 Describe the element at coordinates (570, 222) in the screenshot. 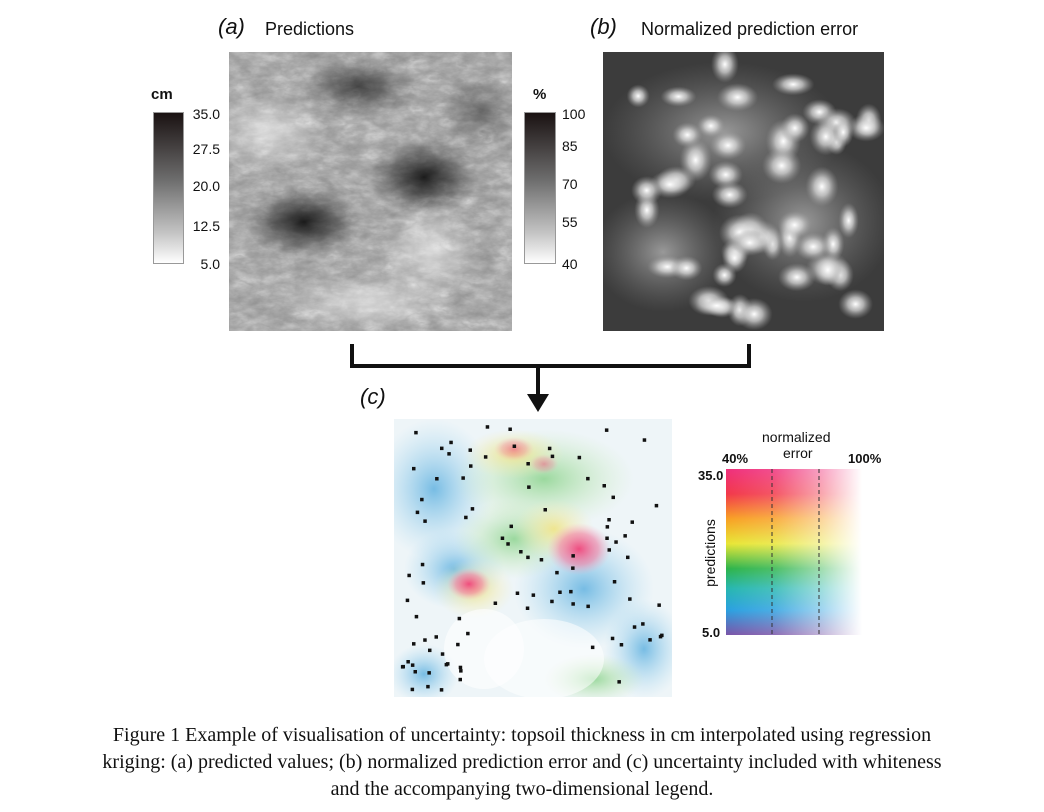

I see `colorbar-b-tick: 55` at that location.